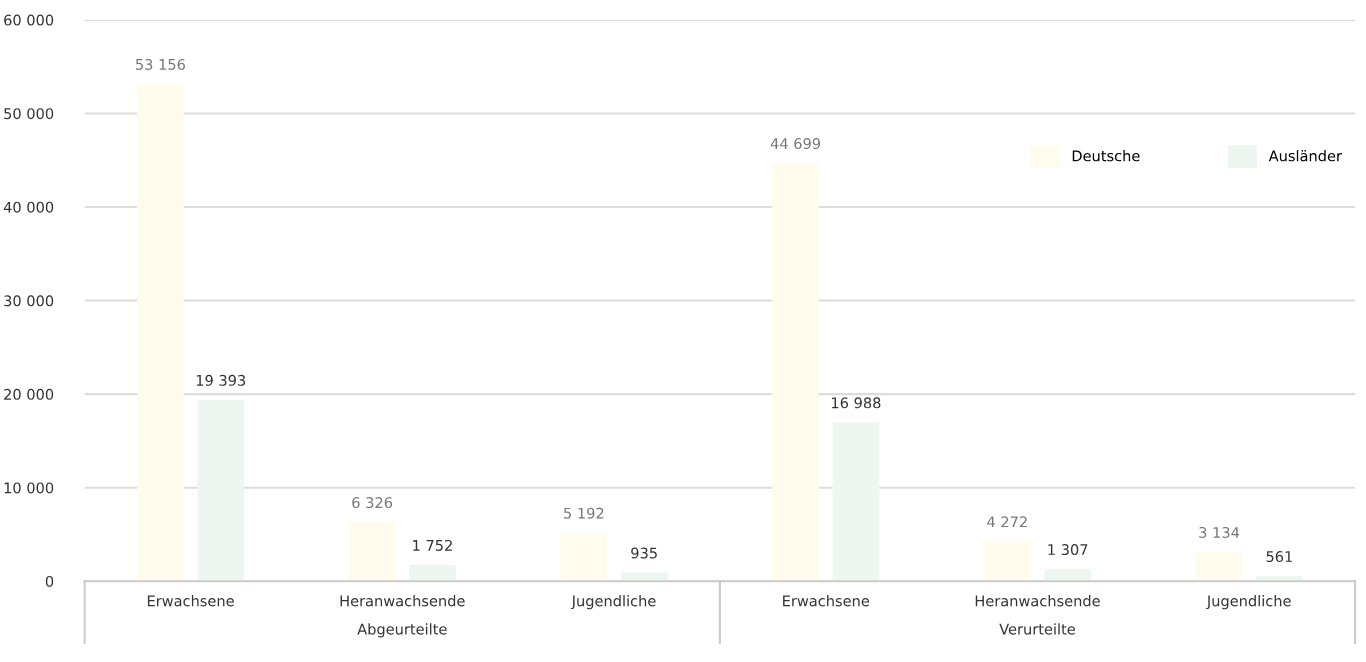 This screenshot has width=1366, height=662. Describe the element at coordinates (221, 380) in the screenshot. I see `data-label: 19 393` at that location.